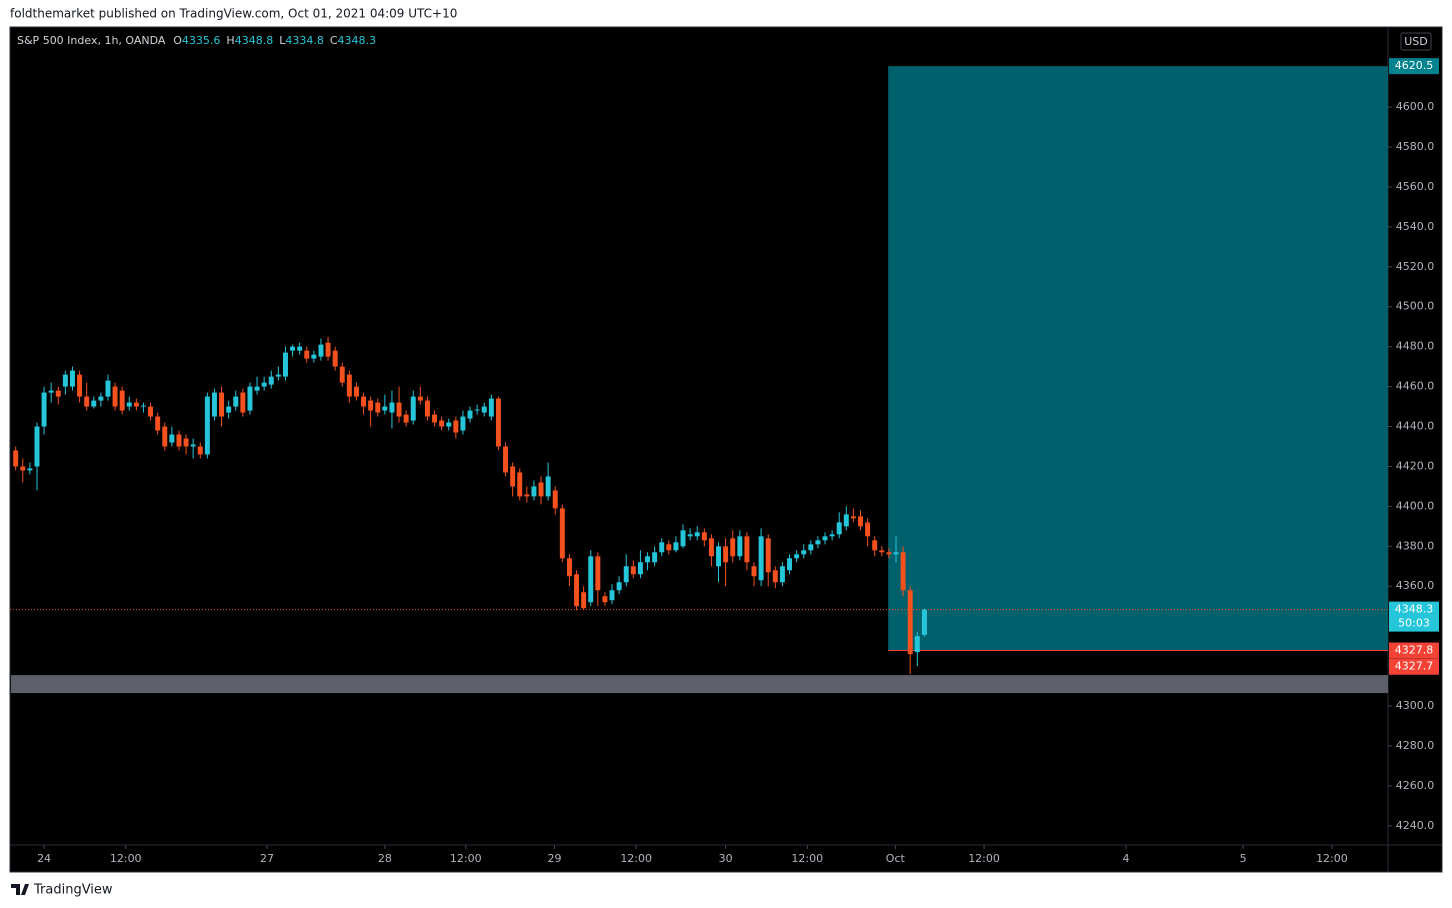 The image size is (1452, 908). I want to click on ohlc-label: O, so click(177, 40).